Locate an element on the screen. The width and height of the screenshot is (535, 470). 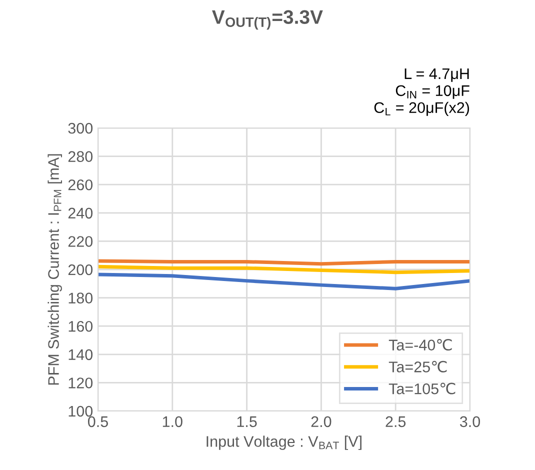
y-tick-label: 100 is located at coordinates (80, 411).